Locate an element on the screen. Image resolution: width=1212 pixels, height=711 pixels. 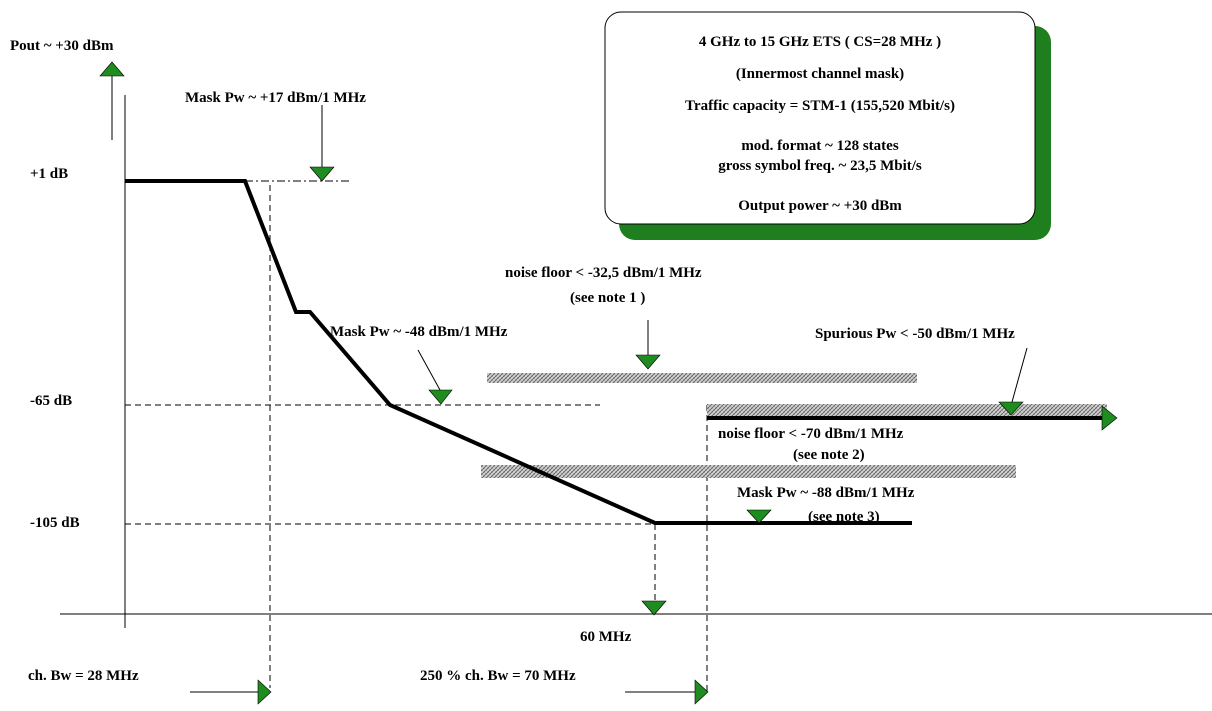
noise2-label-line2: (see note 2) is located at coordinates (829, 455).